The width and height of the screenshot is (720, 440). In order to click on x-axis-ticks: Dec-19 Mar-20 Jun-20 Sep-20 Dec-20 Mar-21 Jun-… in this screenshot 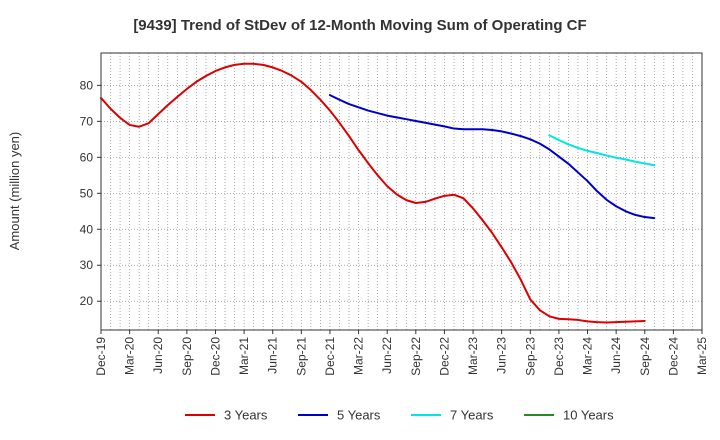, I will do `click(401, 353)`.